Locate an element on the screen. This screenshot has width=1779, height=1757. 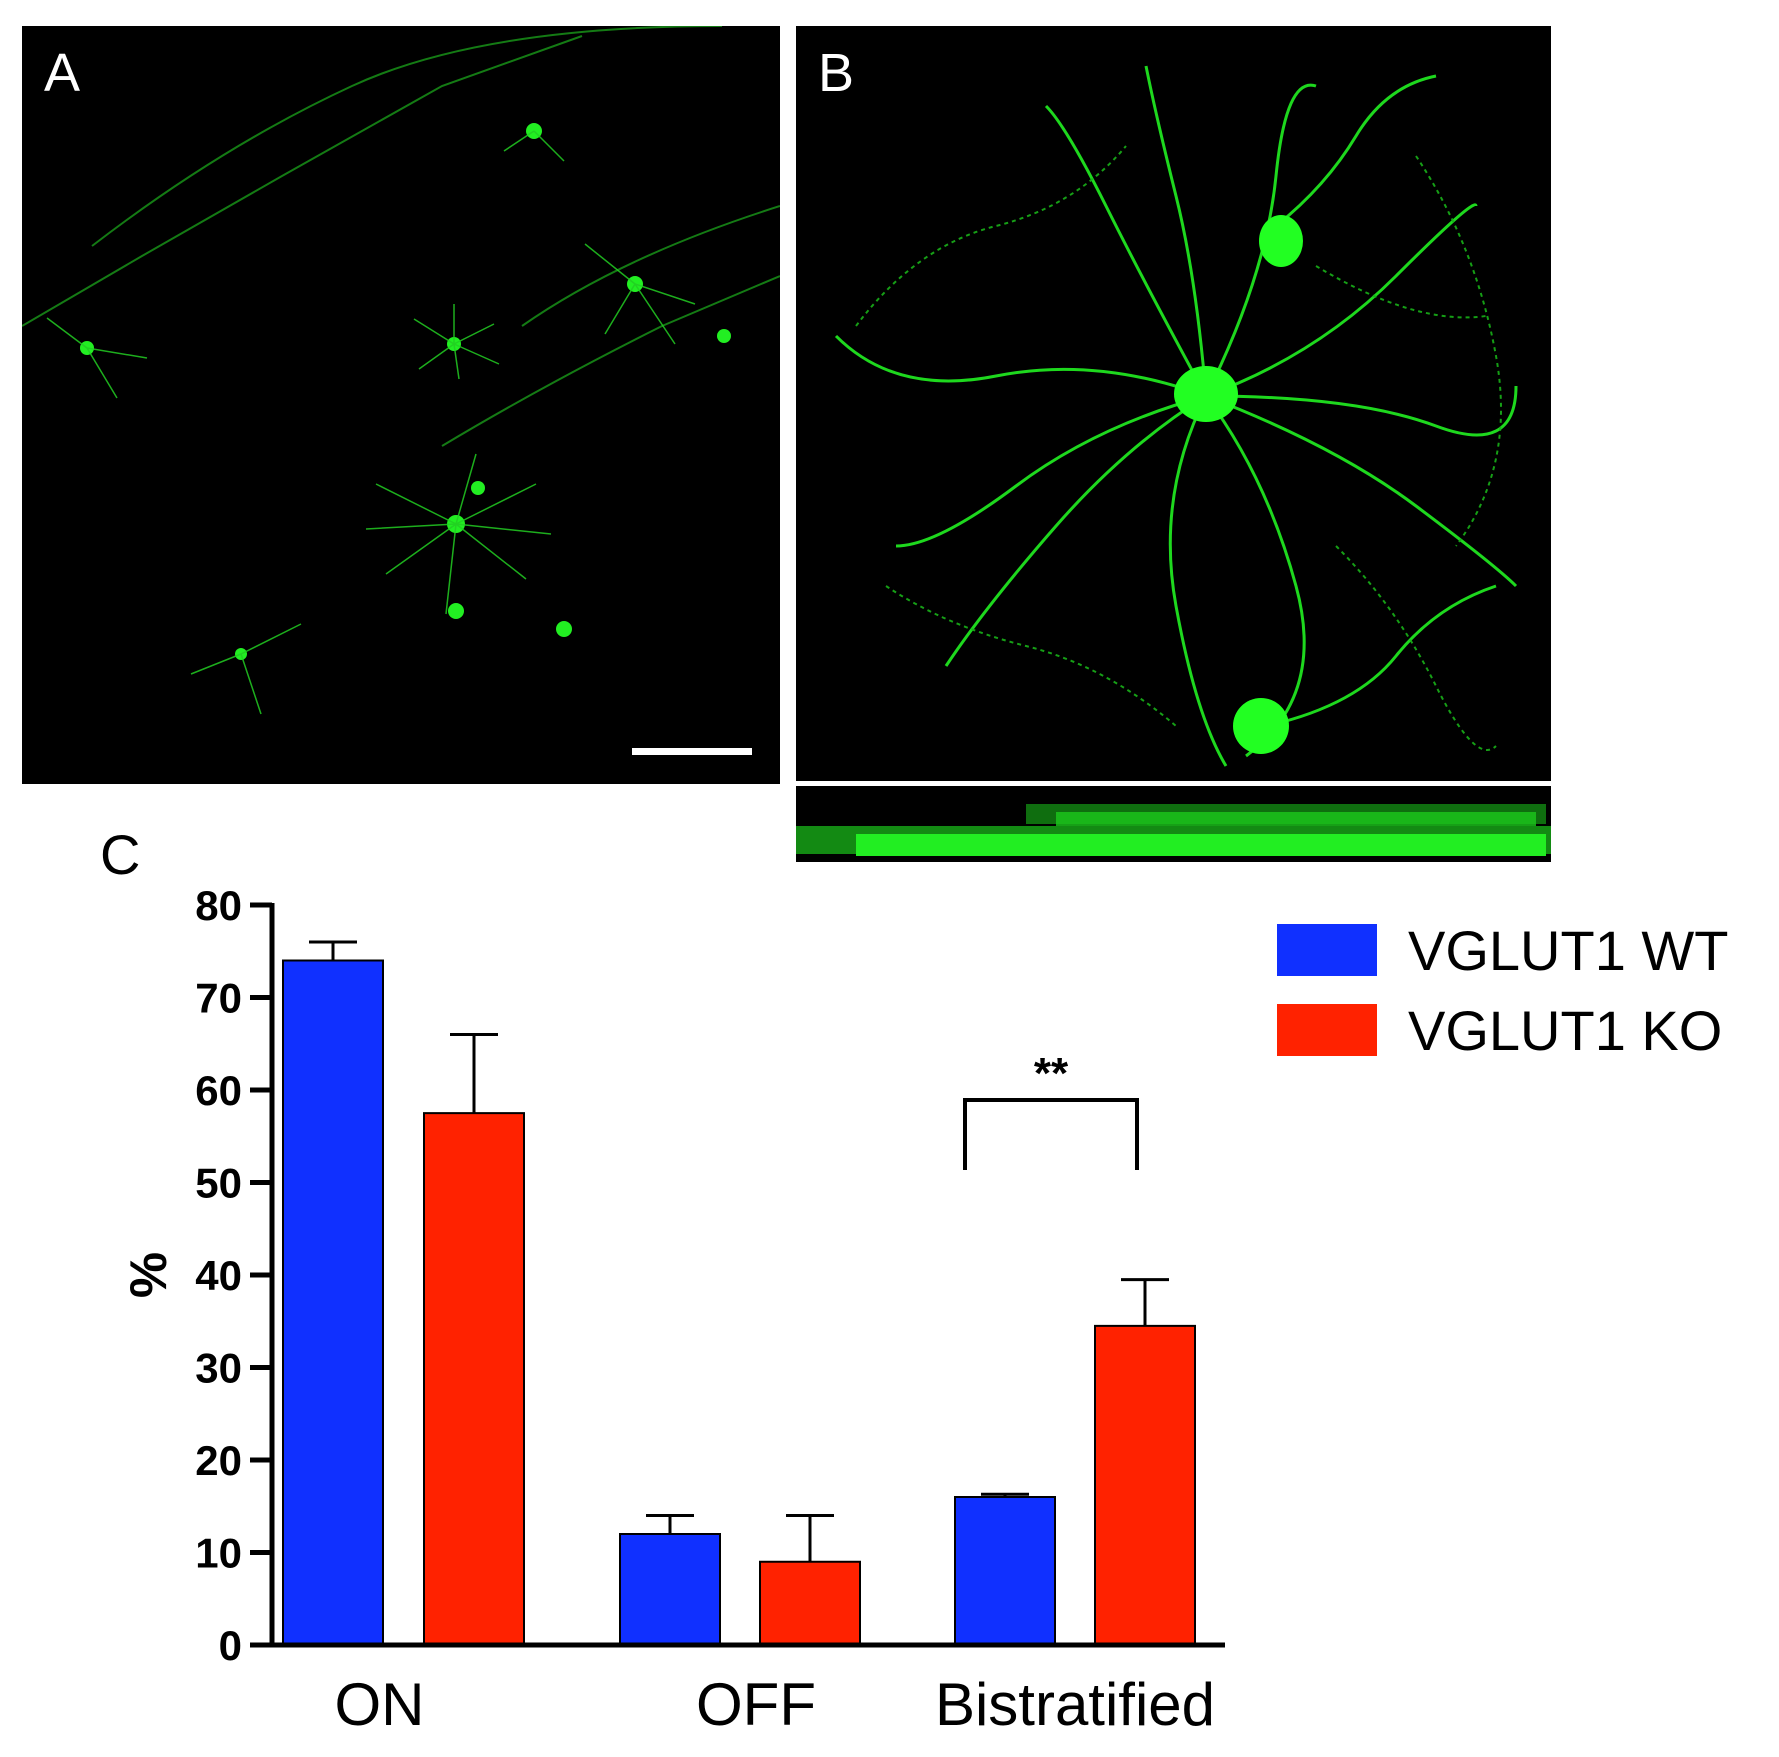
bar-wt-bistratified is located at coordinates (1005, 1571).